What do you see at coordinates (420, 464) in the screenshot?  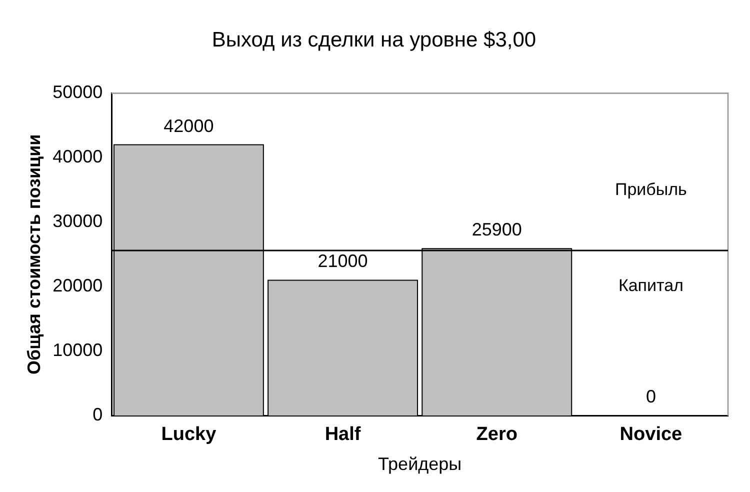 I see `x-axis-title: Трейдеры` at bounding box center [420, 464].